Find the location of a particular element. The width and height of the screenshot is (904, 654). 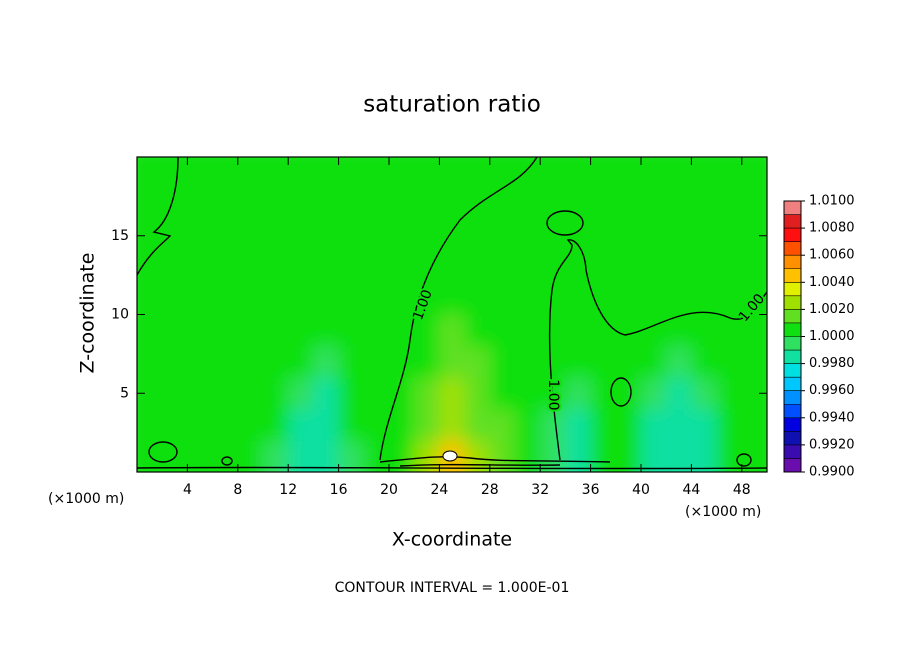

y-tick-label: 15 is located at coordinates (120, 236).